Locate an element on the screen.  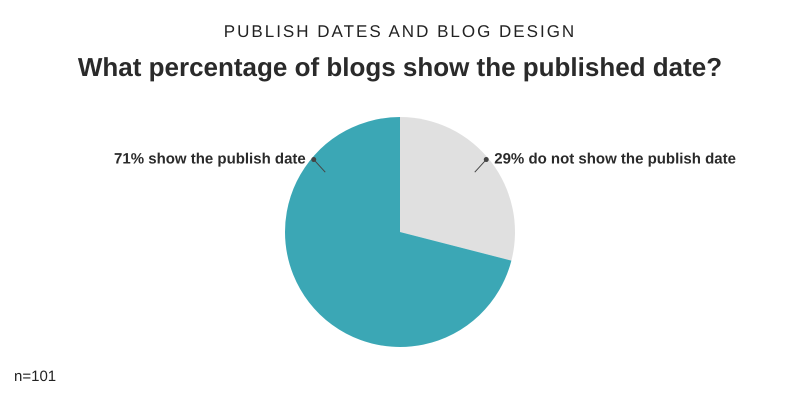
slice-label: 29% do not show the publish date is located at coordinates (615, 159).